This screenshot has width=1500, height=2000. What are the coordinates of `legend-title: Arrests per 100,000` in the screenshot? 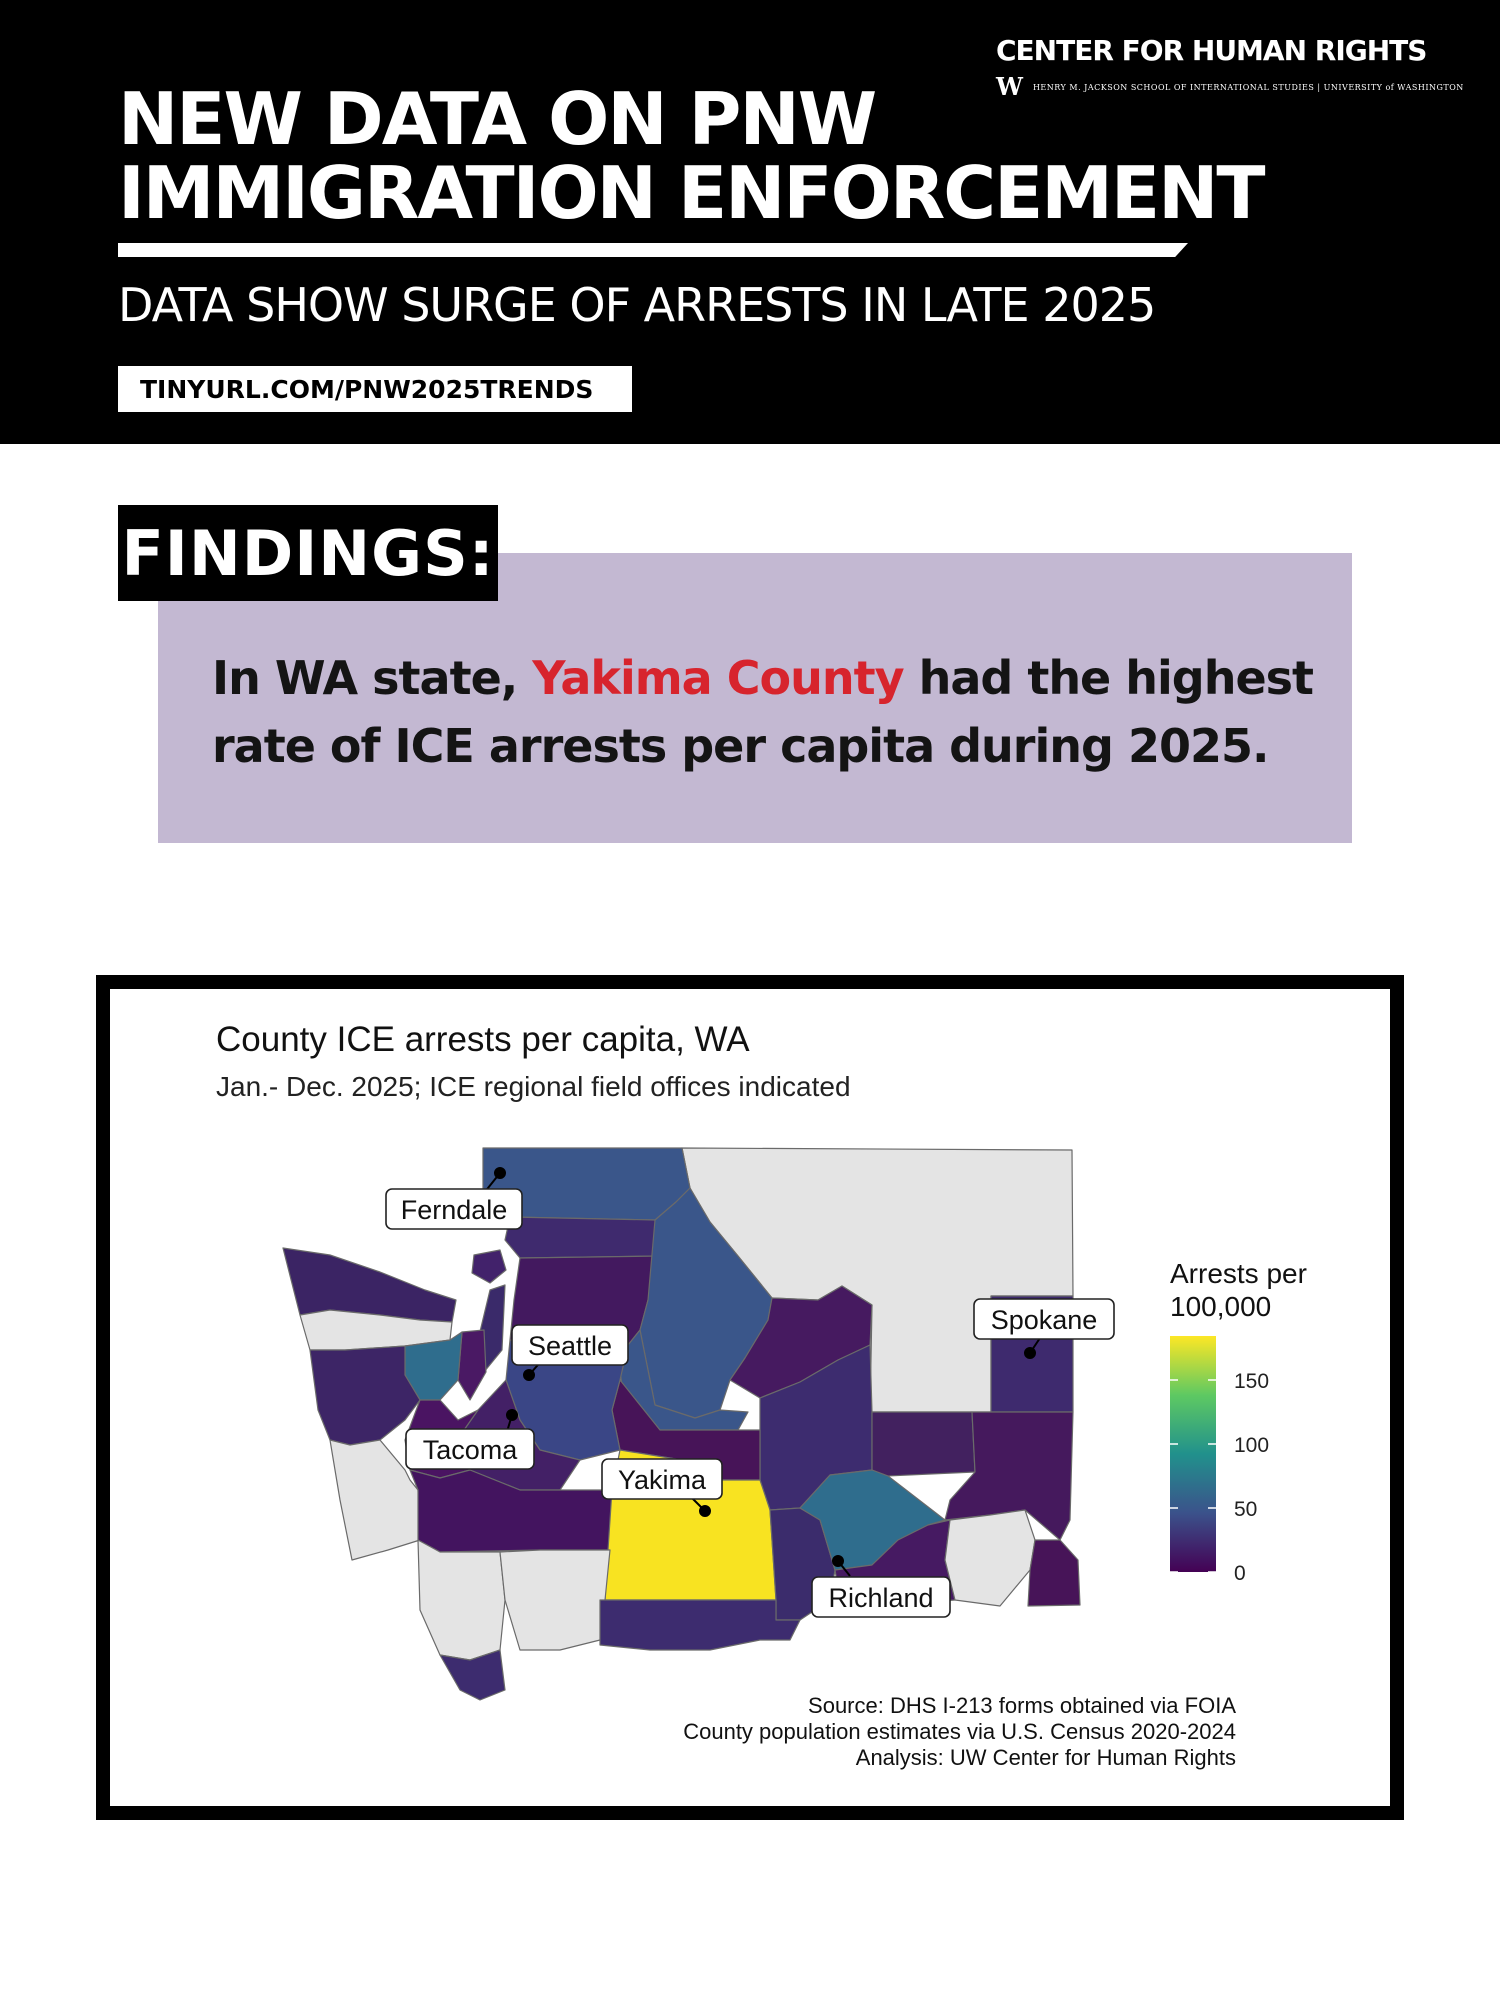 It's located at (1238, 1290).